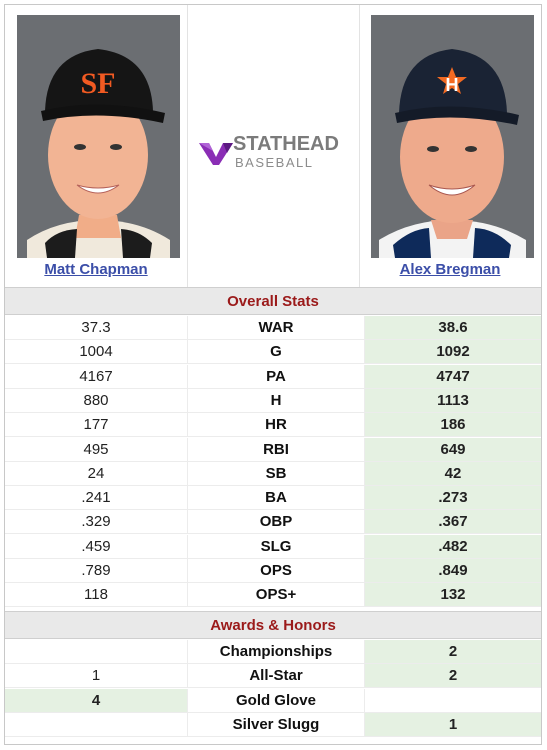 The image size is (547, 750). I want to click on stat-row: 4 Gold Glove, so click(273, 700).